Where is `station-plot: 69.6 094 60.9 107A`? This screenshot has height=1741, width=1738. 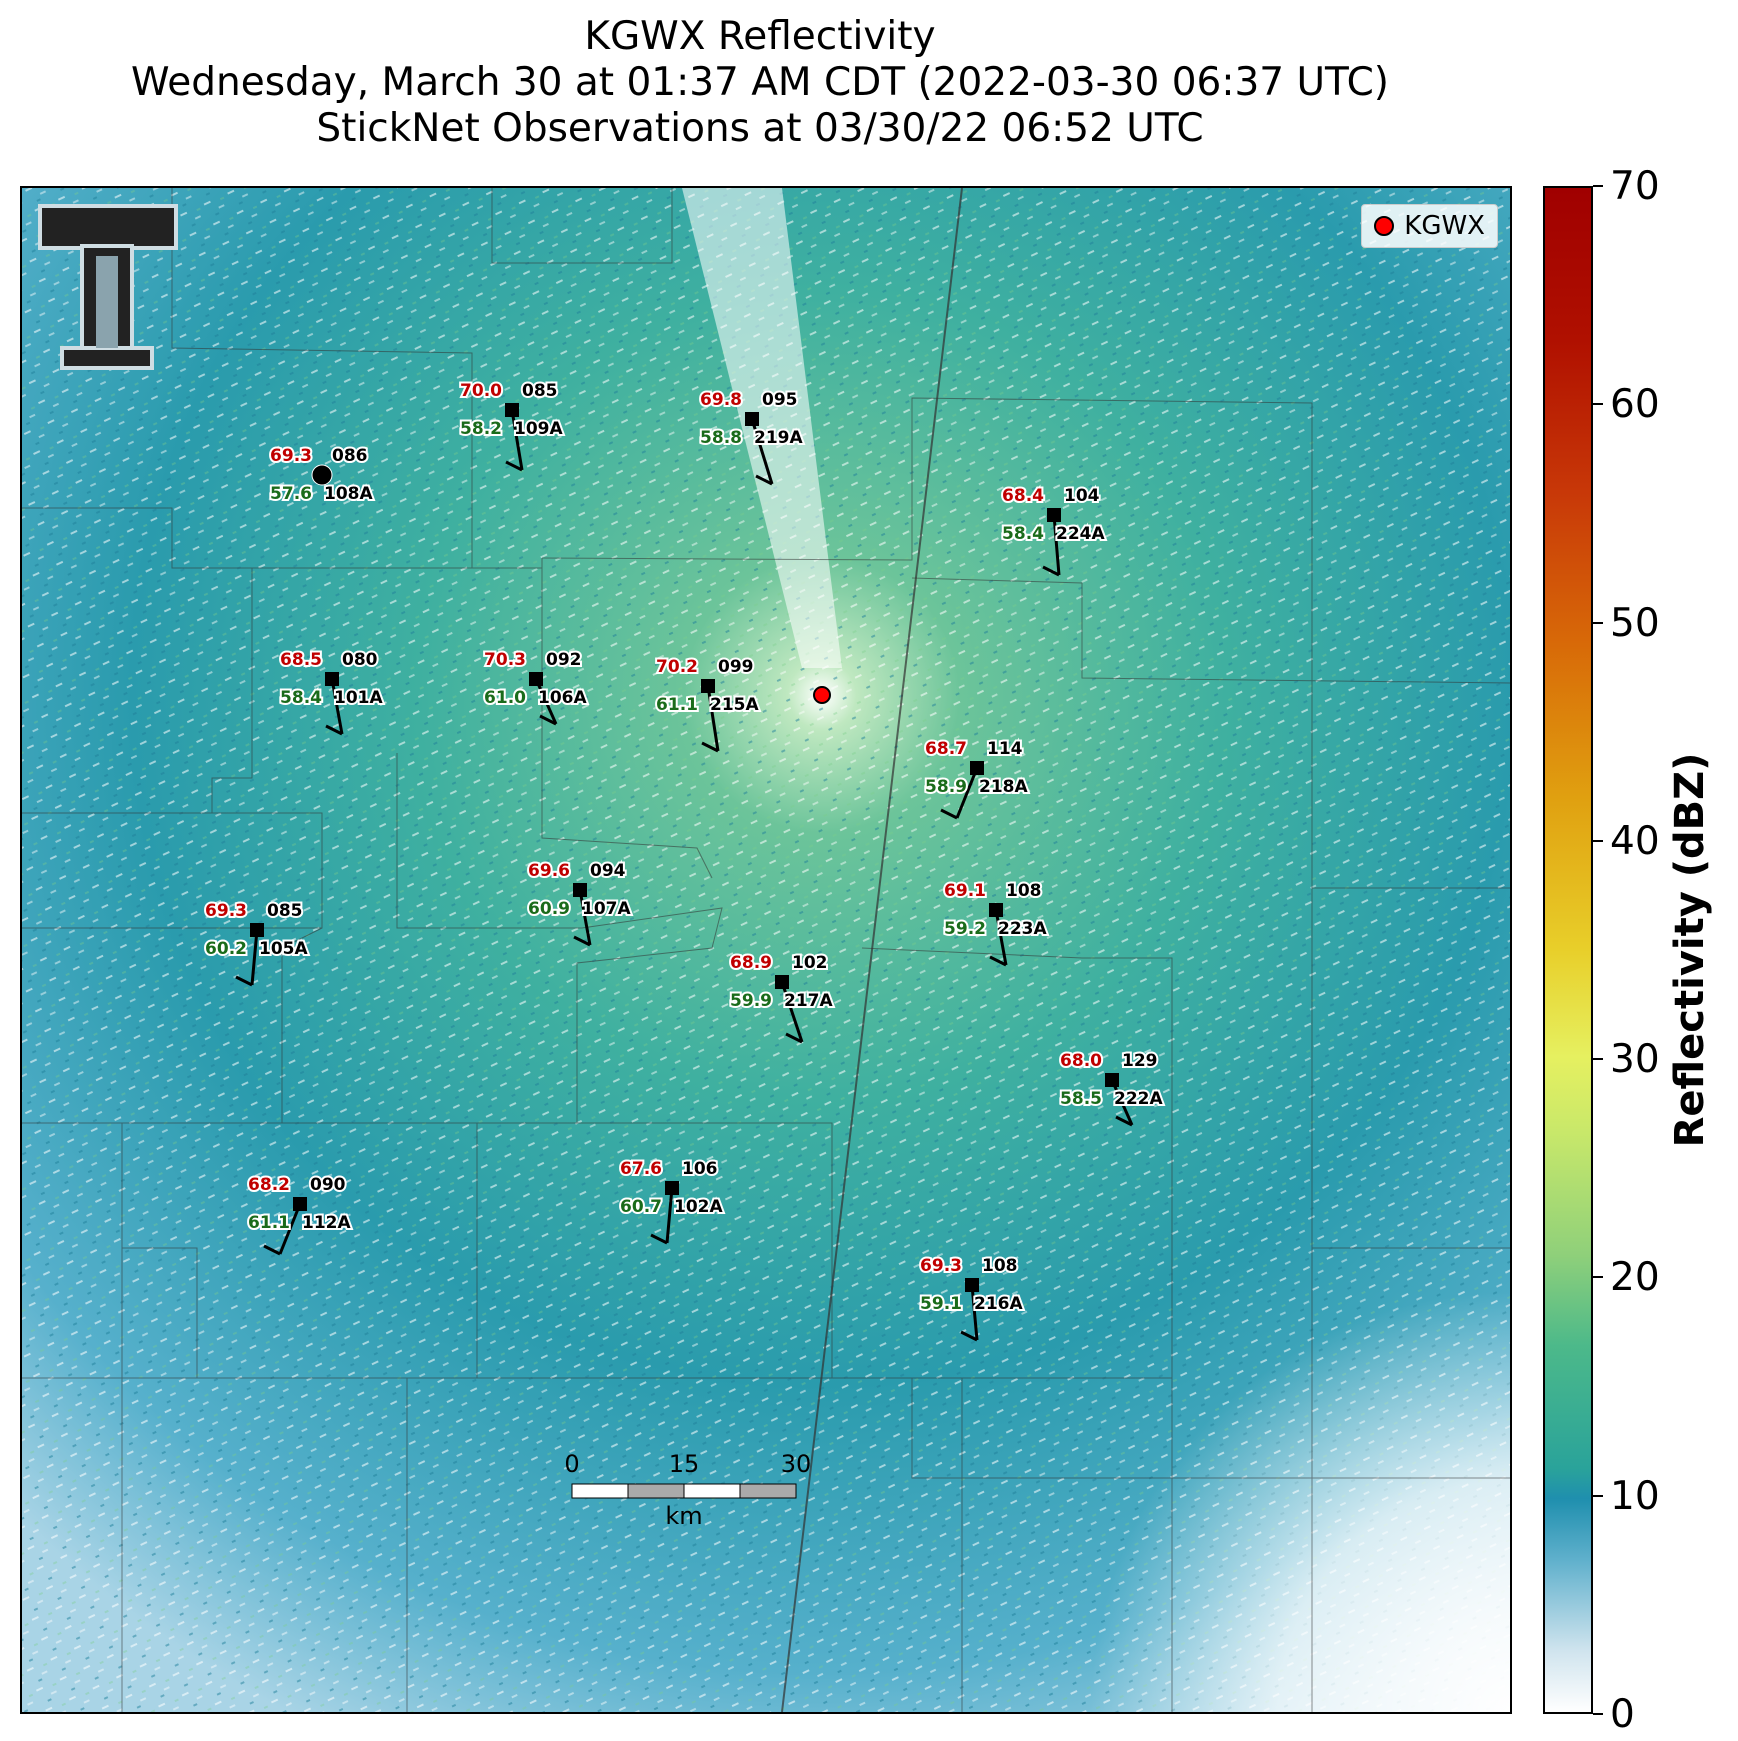
station-plot: 69.6 094 60.9 107A is located at coordinates (579, 903).